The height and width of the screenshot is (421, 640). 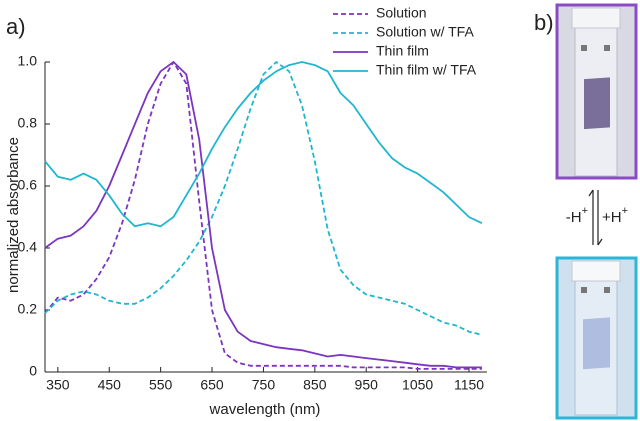 I want to click on panel-label: b), so click(x=544, y=22).